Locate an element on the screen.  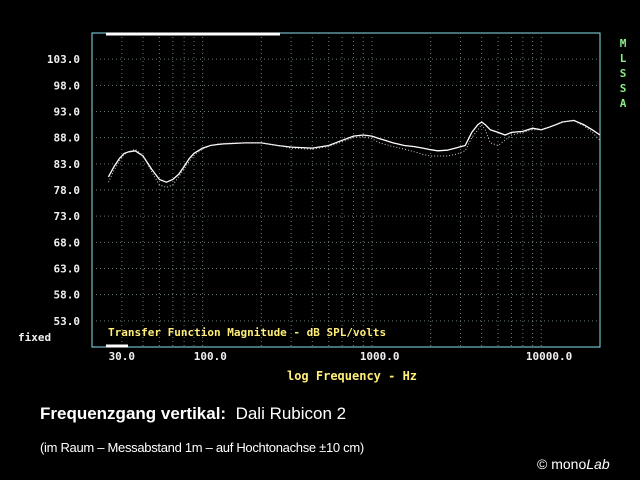
brand-lab: Lab is located at coordinates (598, 464).